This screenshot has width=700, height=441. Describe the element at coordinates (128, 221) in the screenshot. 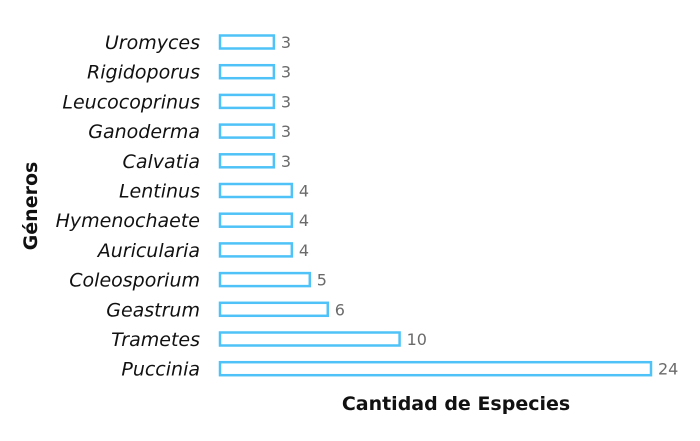

I see `category-label: Hymenochaete` at that location.